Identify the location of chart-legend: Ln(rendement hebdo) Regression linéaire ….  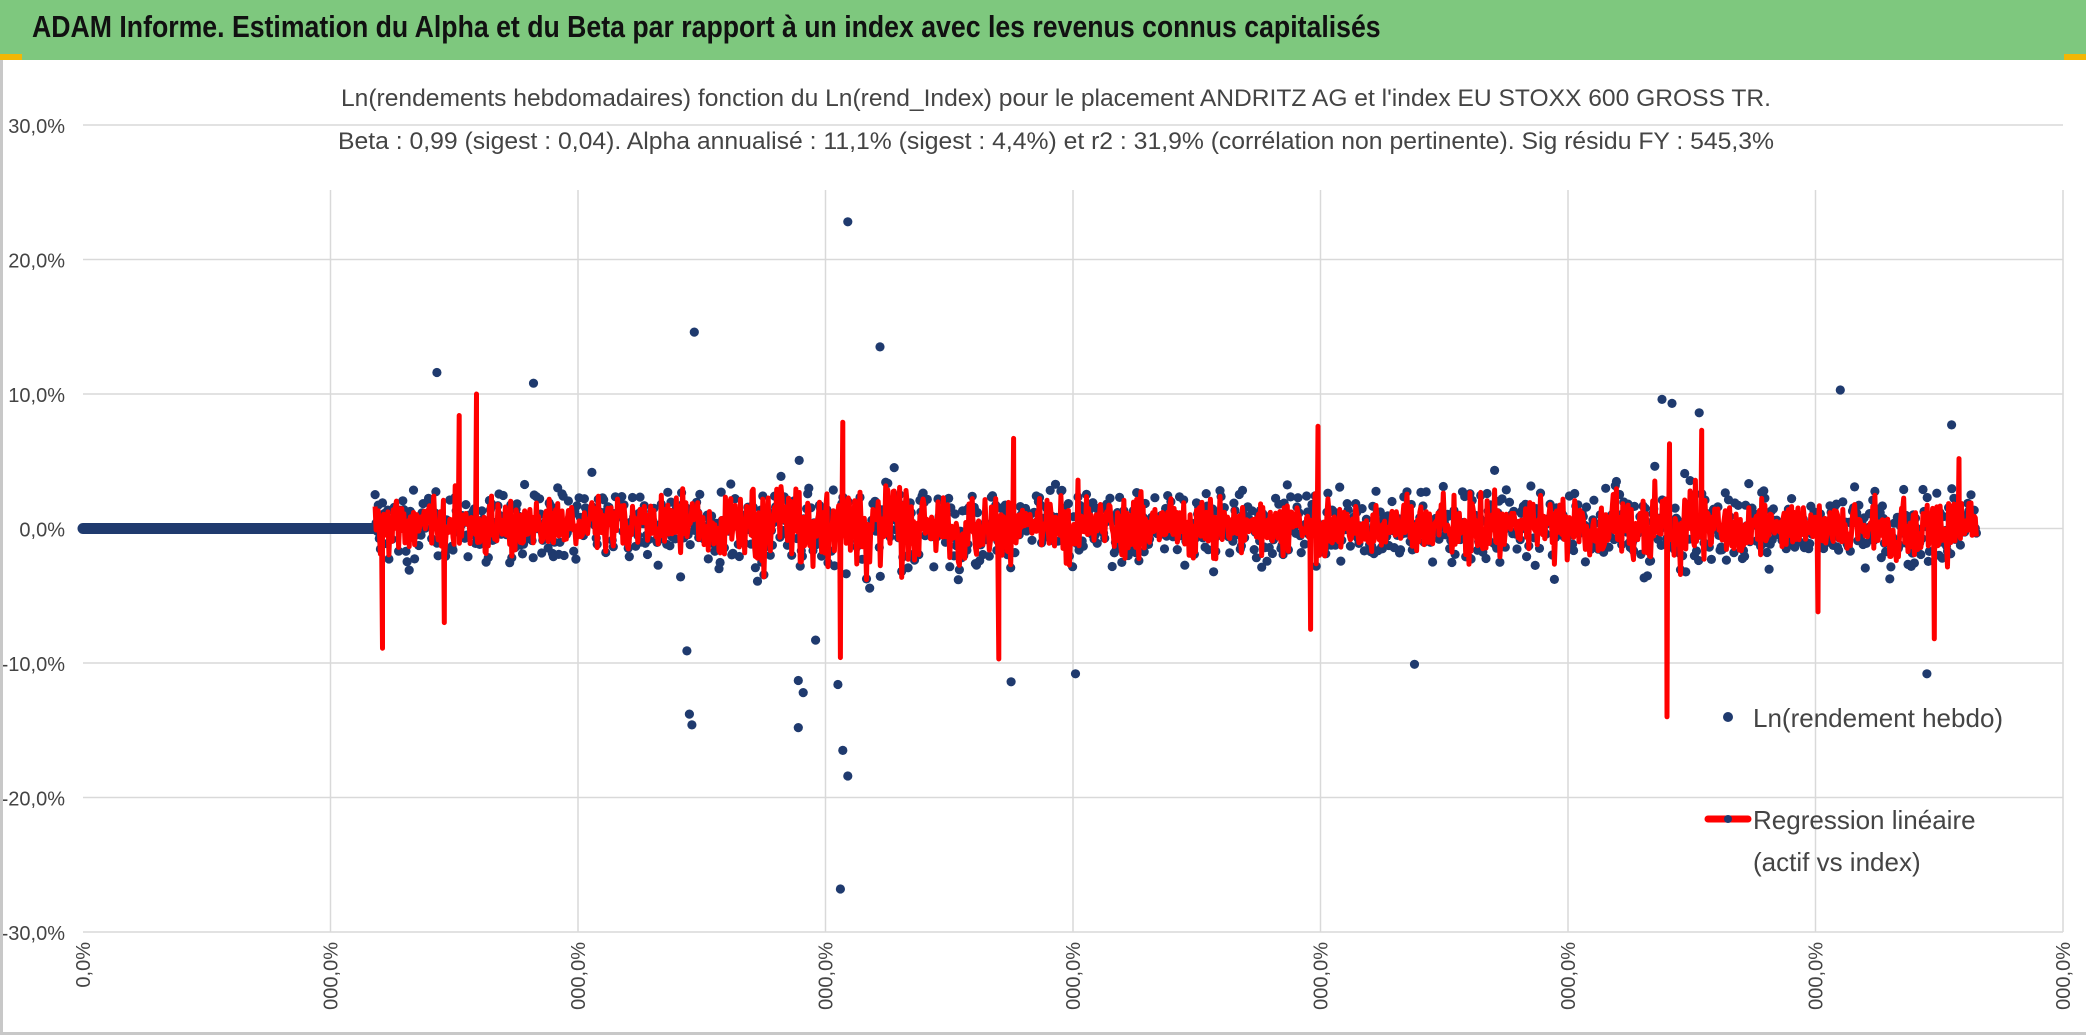
(1853, 790).